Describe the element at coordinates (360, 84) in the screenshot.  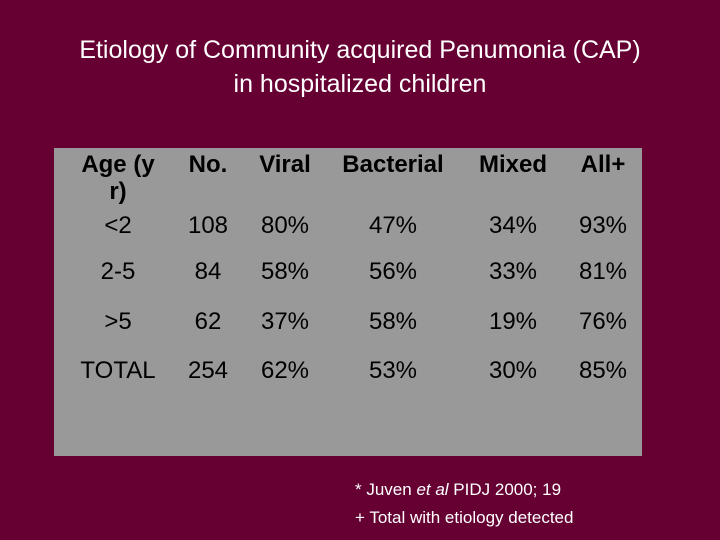
I see `title-line: in hospitalized children` at that location.